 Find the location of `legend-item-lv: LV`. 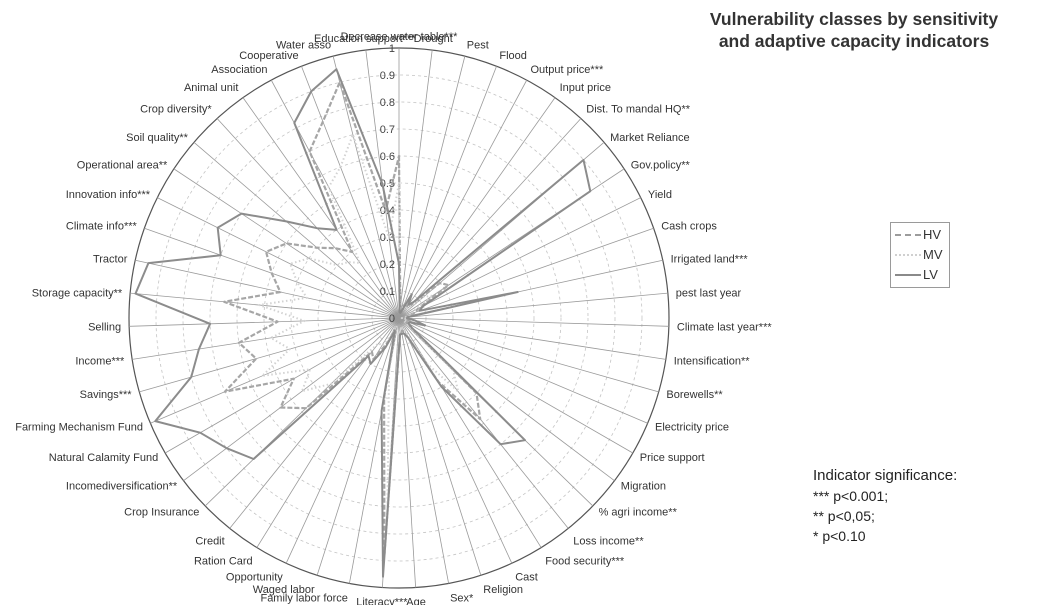

legend-item-lv: LV is located at coordinates (922, 275).